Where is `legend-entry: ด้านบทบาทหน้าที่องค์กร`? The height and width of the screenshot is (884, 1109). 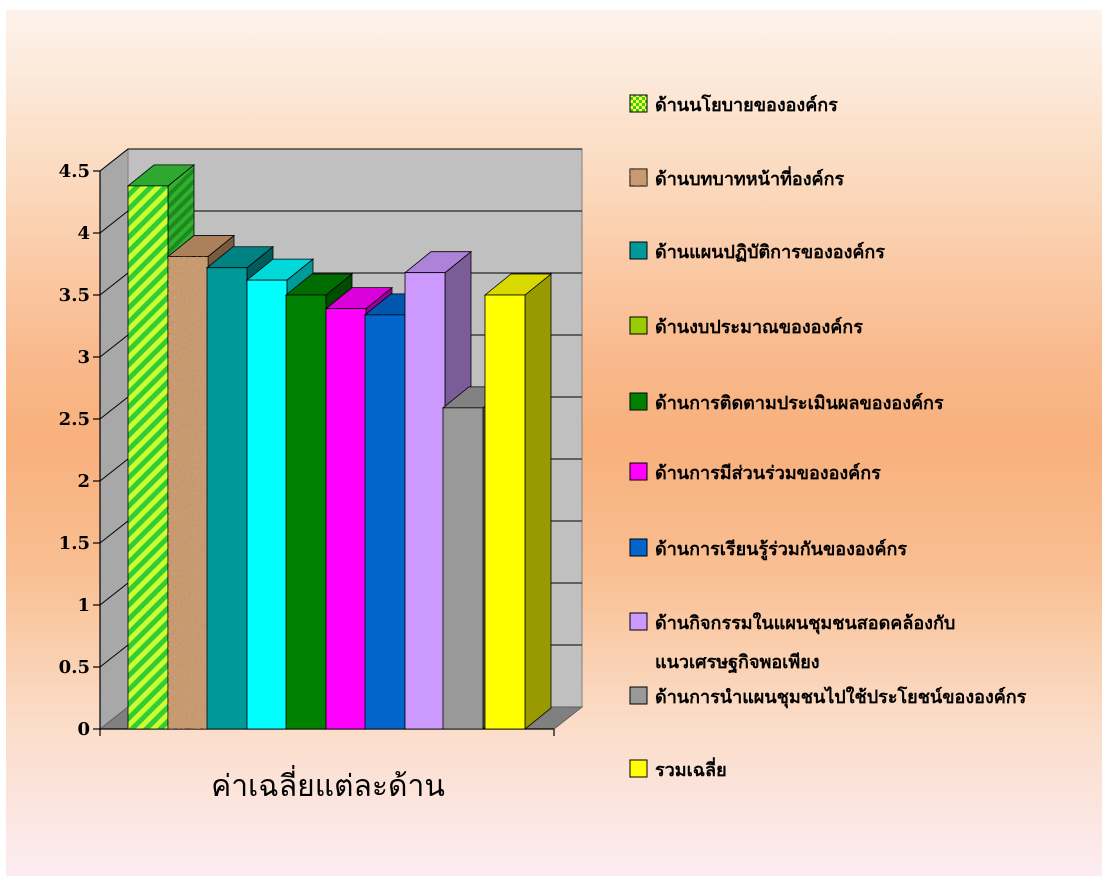 legend-entry: ด้านบทบาทหน้าที่องค์กร is located at coordinates (736, 178).